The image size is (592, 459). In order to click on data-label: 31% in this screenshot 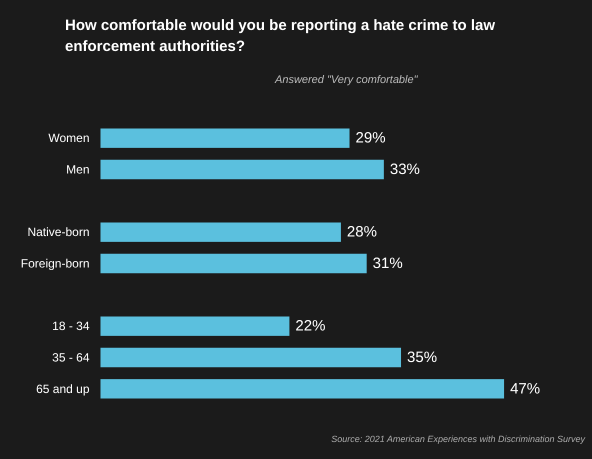, I will do `click(387, 263)`.